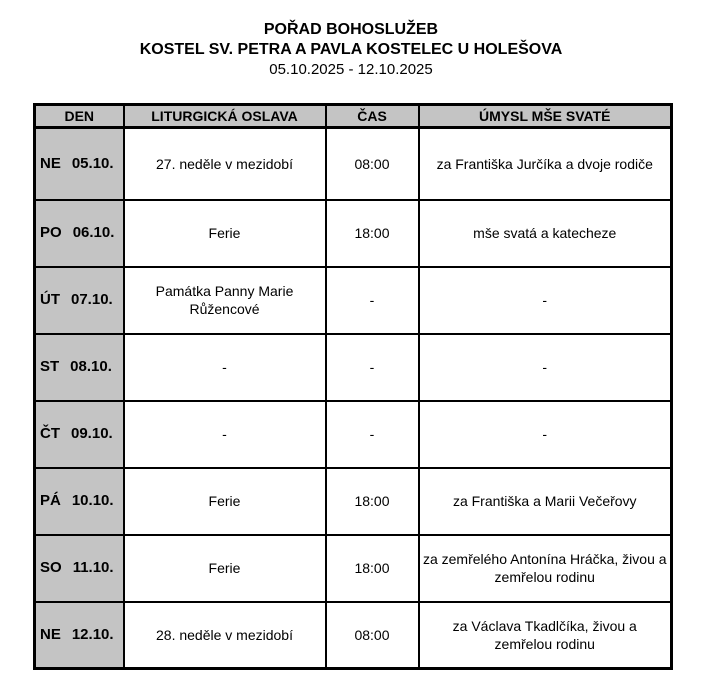 The width and height of the screenshot is (702, 694). I want to click on column-header-den: DEN, so click(79, 116).